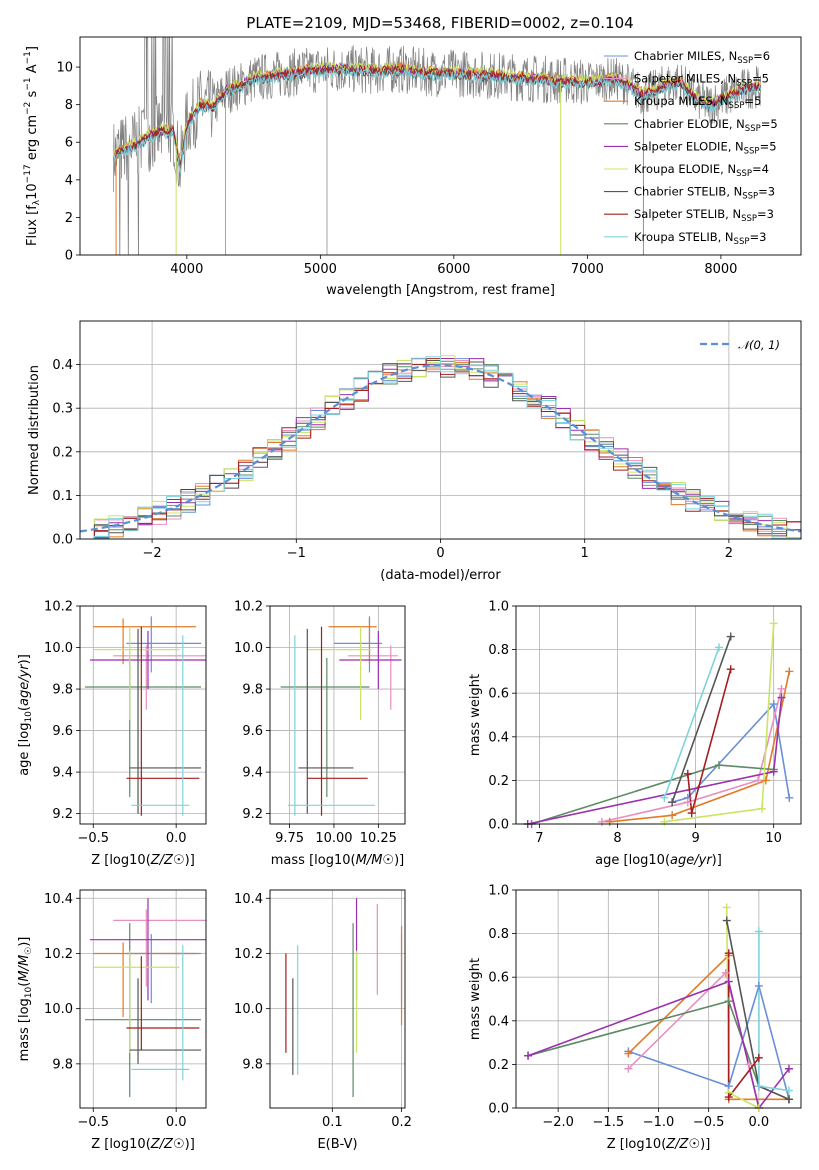  What do you see at coordinates (658, 860) in the screenshot?
I see `x-axis-label: age [log10(age/yr)]` at bounding box center [658, 860].